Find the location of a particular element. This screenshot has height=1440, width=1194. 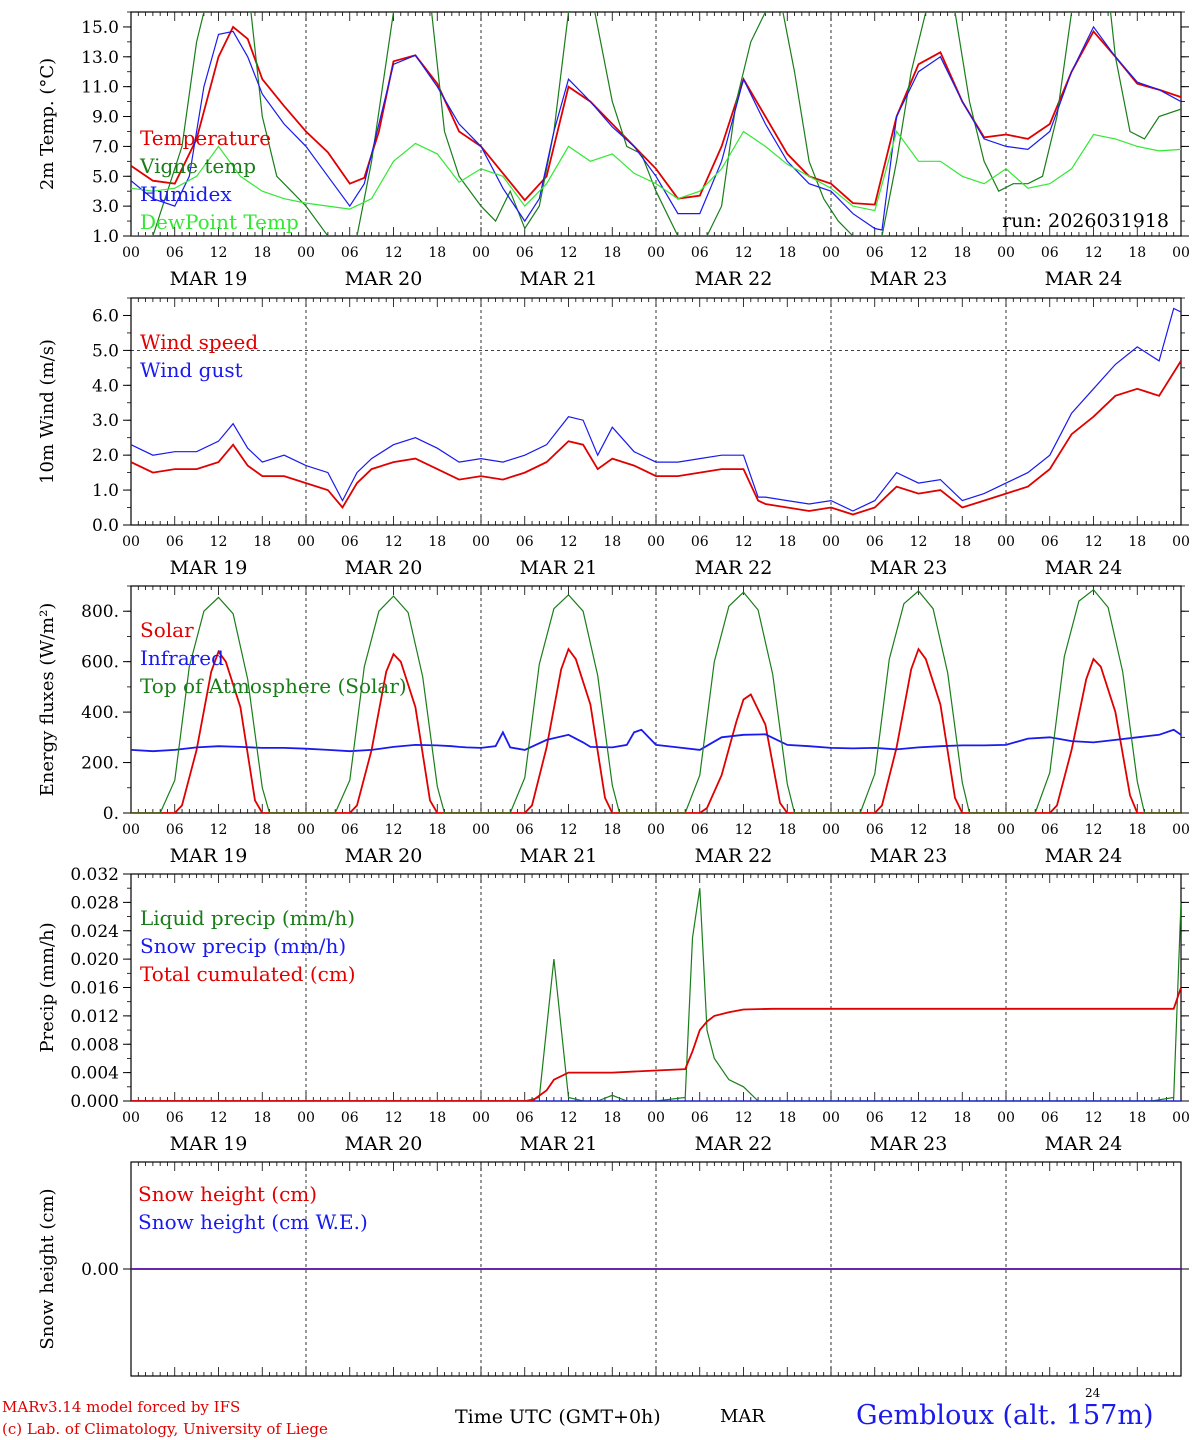

legend-entry: Wind speed is located at coordinates (199, 342).